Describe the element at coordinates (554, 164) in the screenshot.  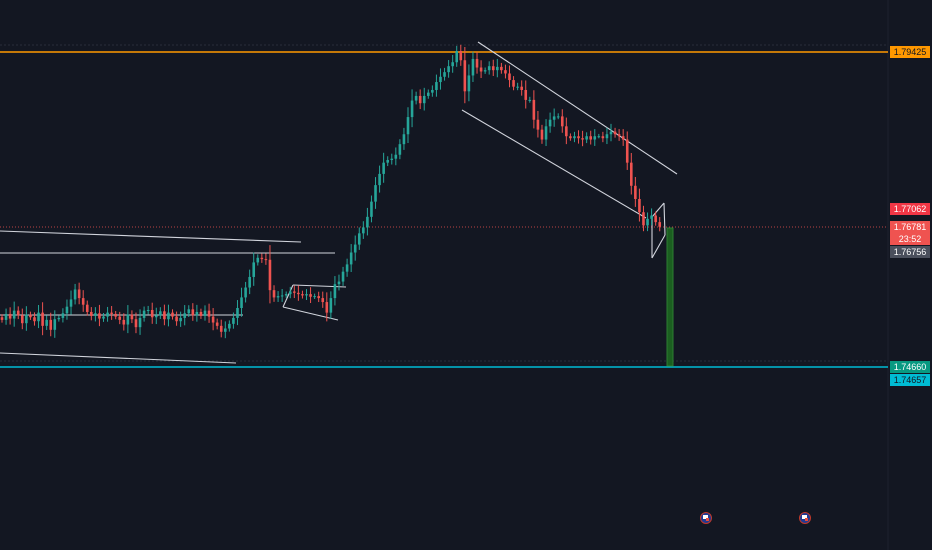
I see `channel-lower` at that location.